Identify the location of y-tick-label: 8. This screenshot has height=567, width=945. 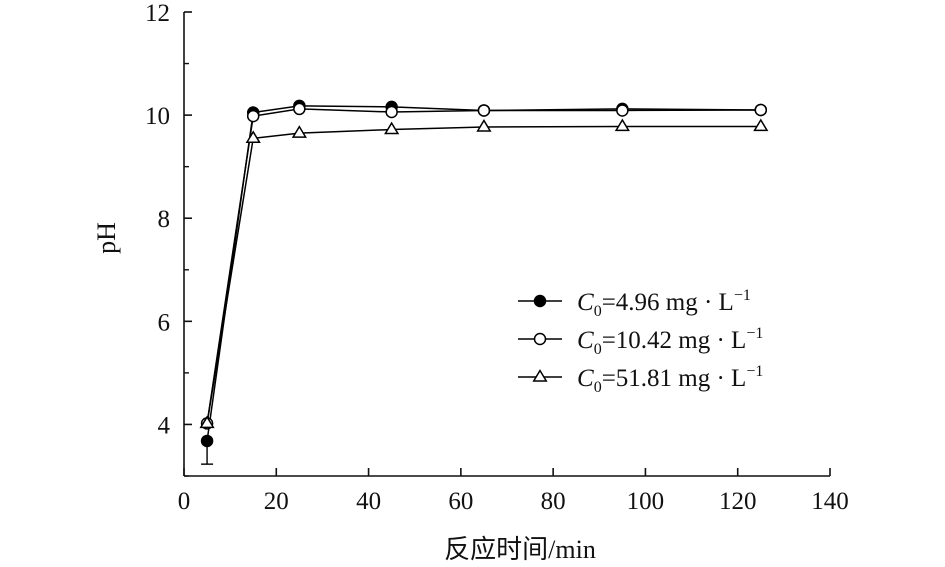
(164, 219).